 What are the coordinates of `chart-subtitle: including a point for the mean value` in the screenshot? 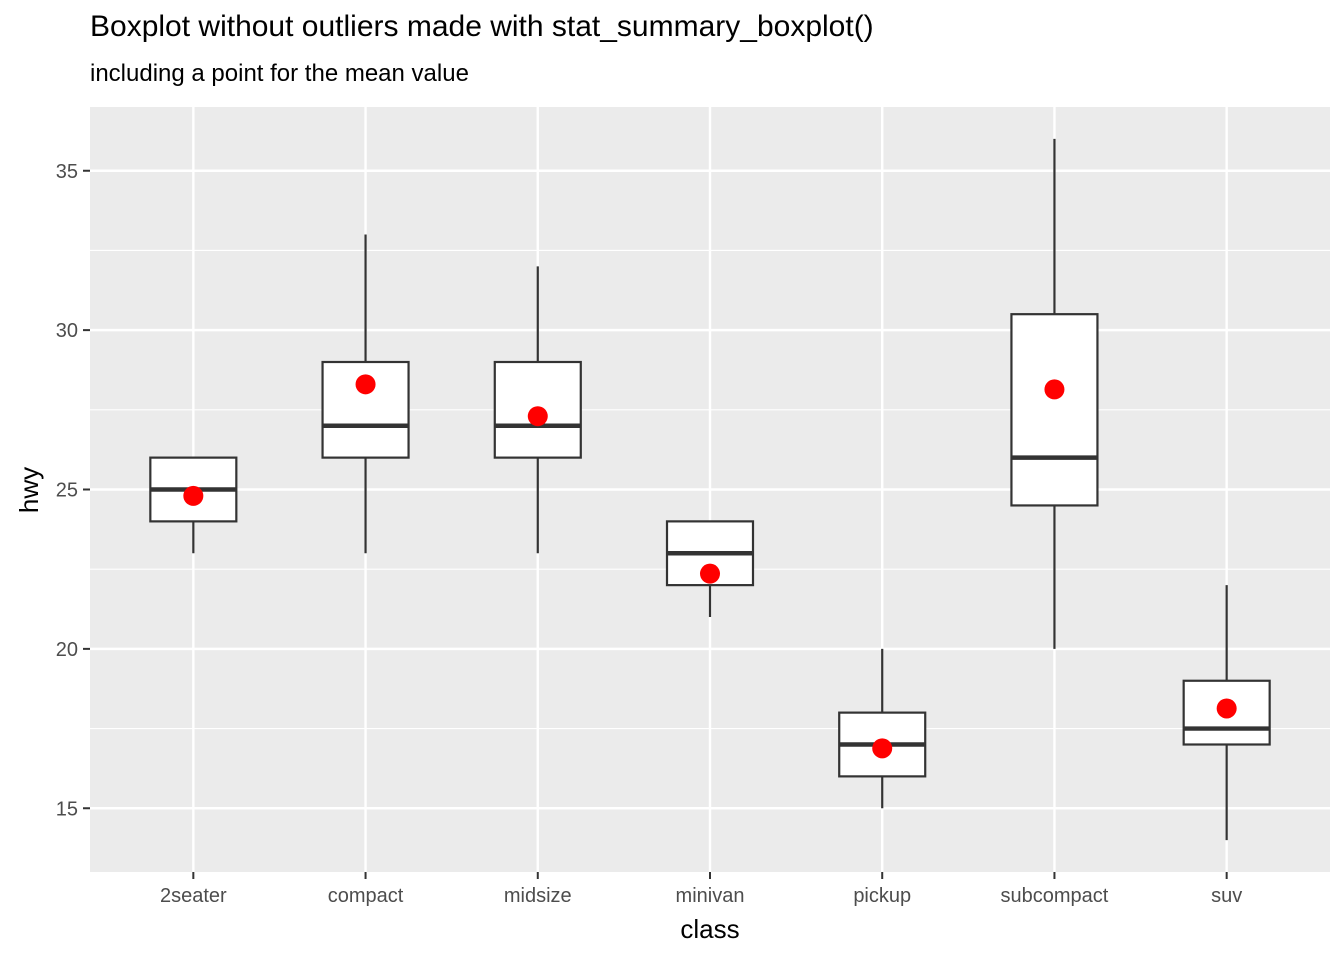 It's located at (279, 73).